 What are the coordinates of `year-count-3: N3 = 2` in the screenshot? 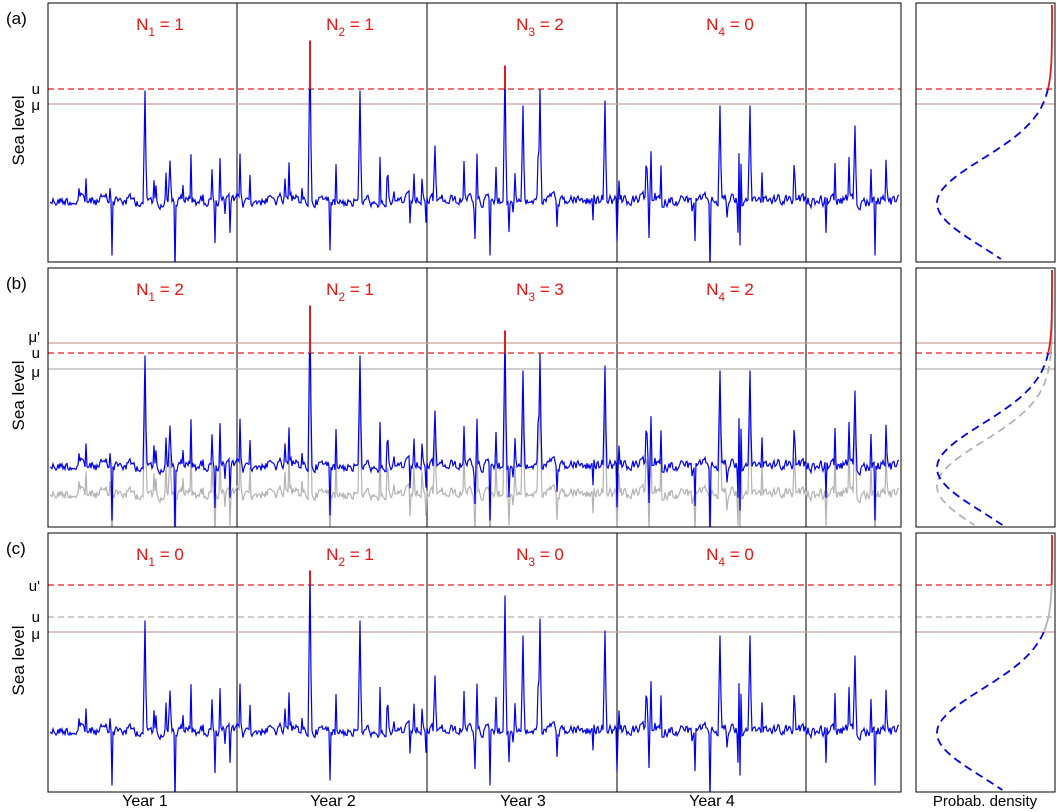 It's located at (540, 27).